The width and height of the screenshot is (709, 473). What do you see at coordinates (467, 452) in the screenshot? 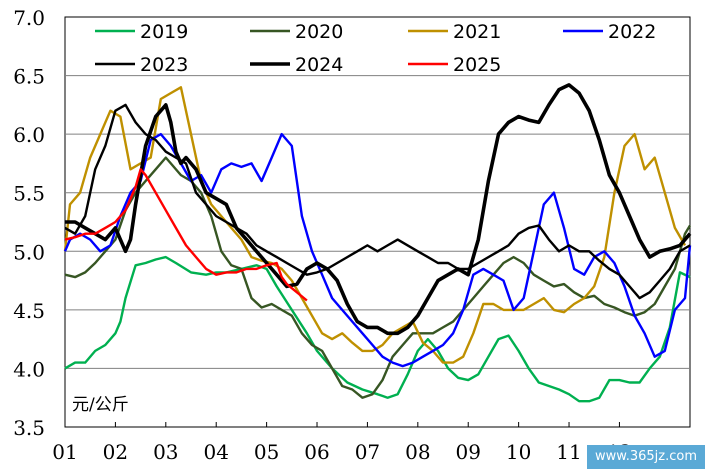
I see `x-tick-label: 09` at bounding box center [467, 452].